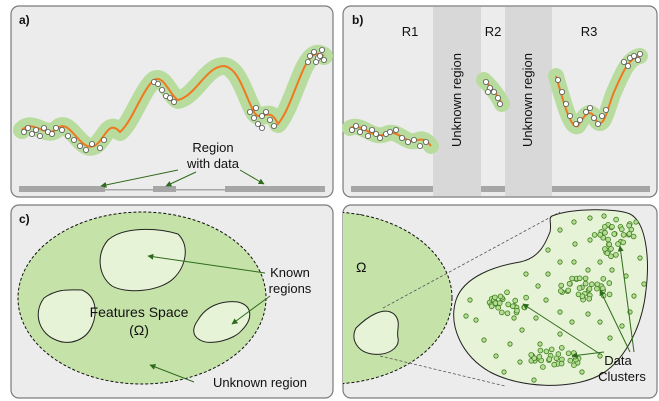 This screenshot has height=401, width=659. I want to click on data-clusters-label-line2: Clusters, so click(622, 376).